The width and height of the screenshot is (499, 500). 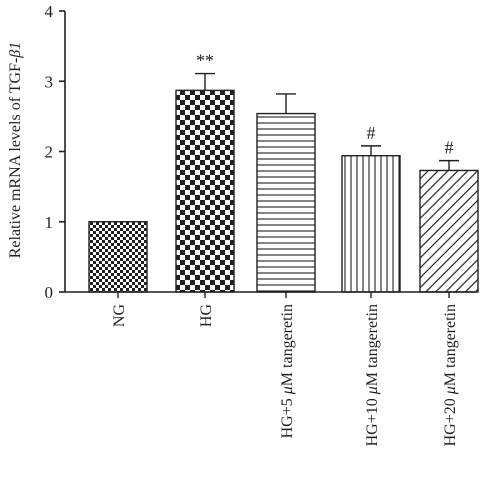 I want to click on x-tick-label: HG+10 μM tangeretin, so click(x=372, y=375).